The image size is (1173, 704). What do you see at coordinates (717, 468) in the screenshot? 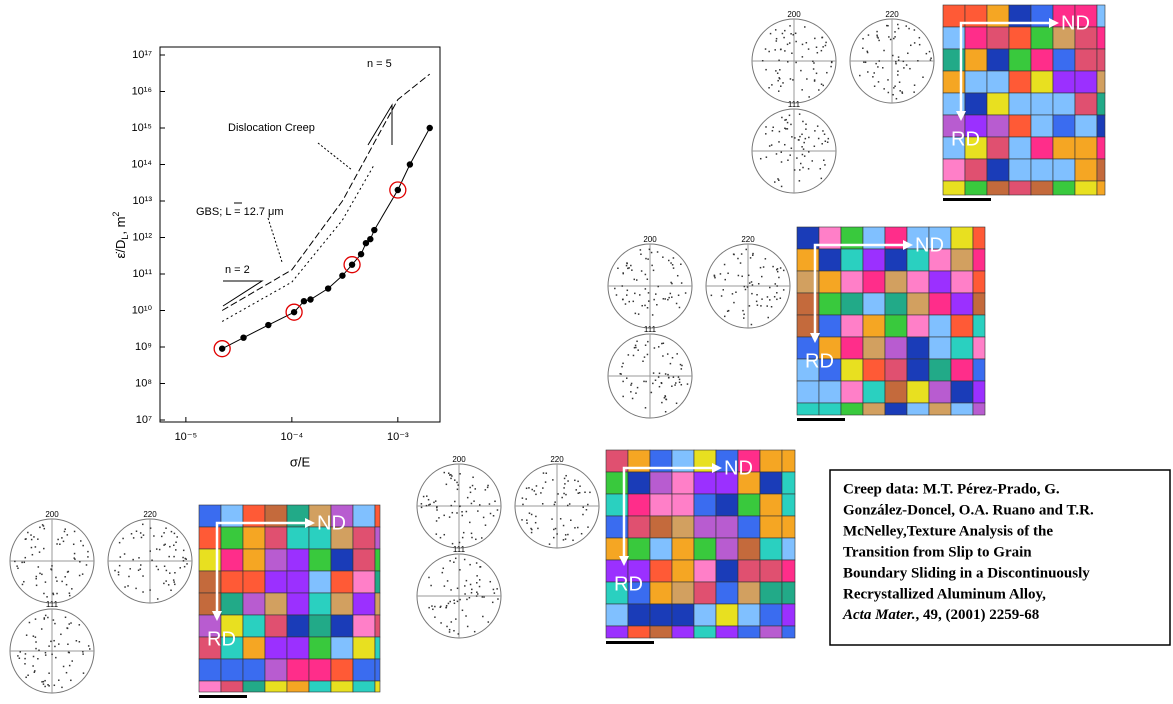
I see `arrow-head` at bounding box center [717, 468].